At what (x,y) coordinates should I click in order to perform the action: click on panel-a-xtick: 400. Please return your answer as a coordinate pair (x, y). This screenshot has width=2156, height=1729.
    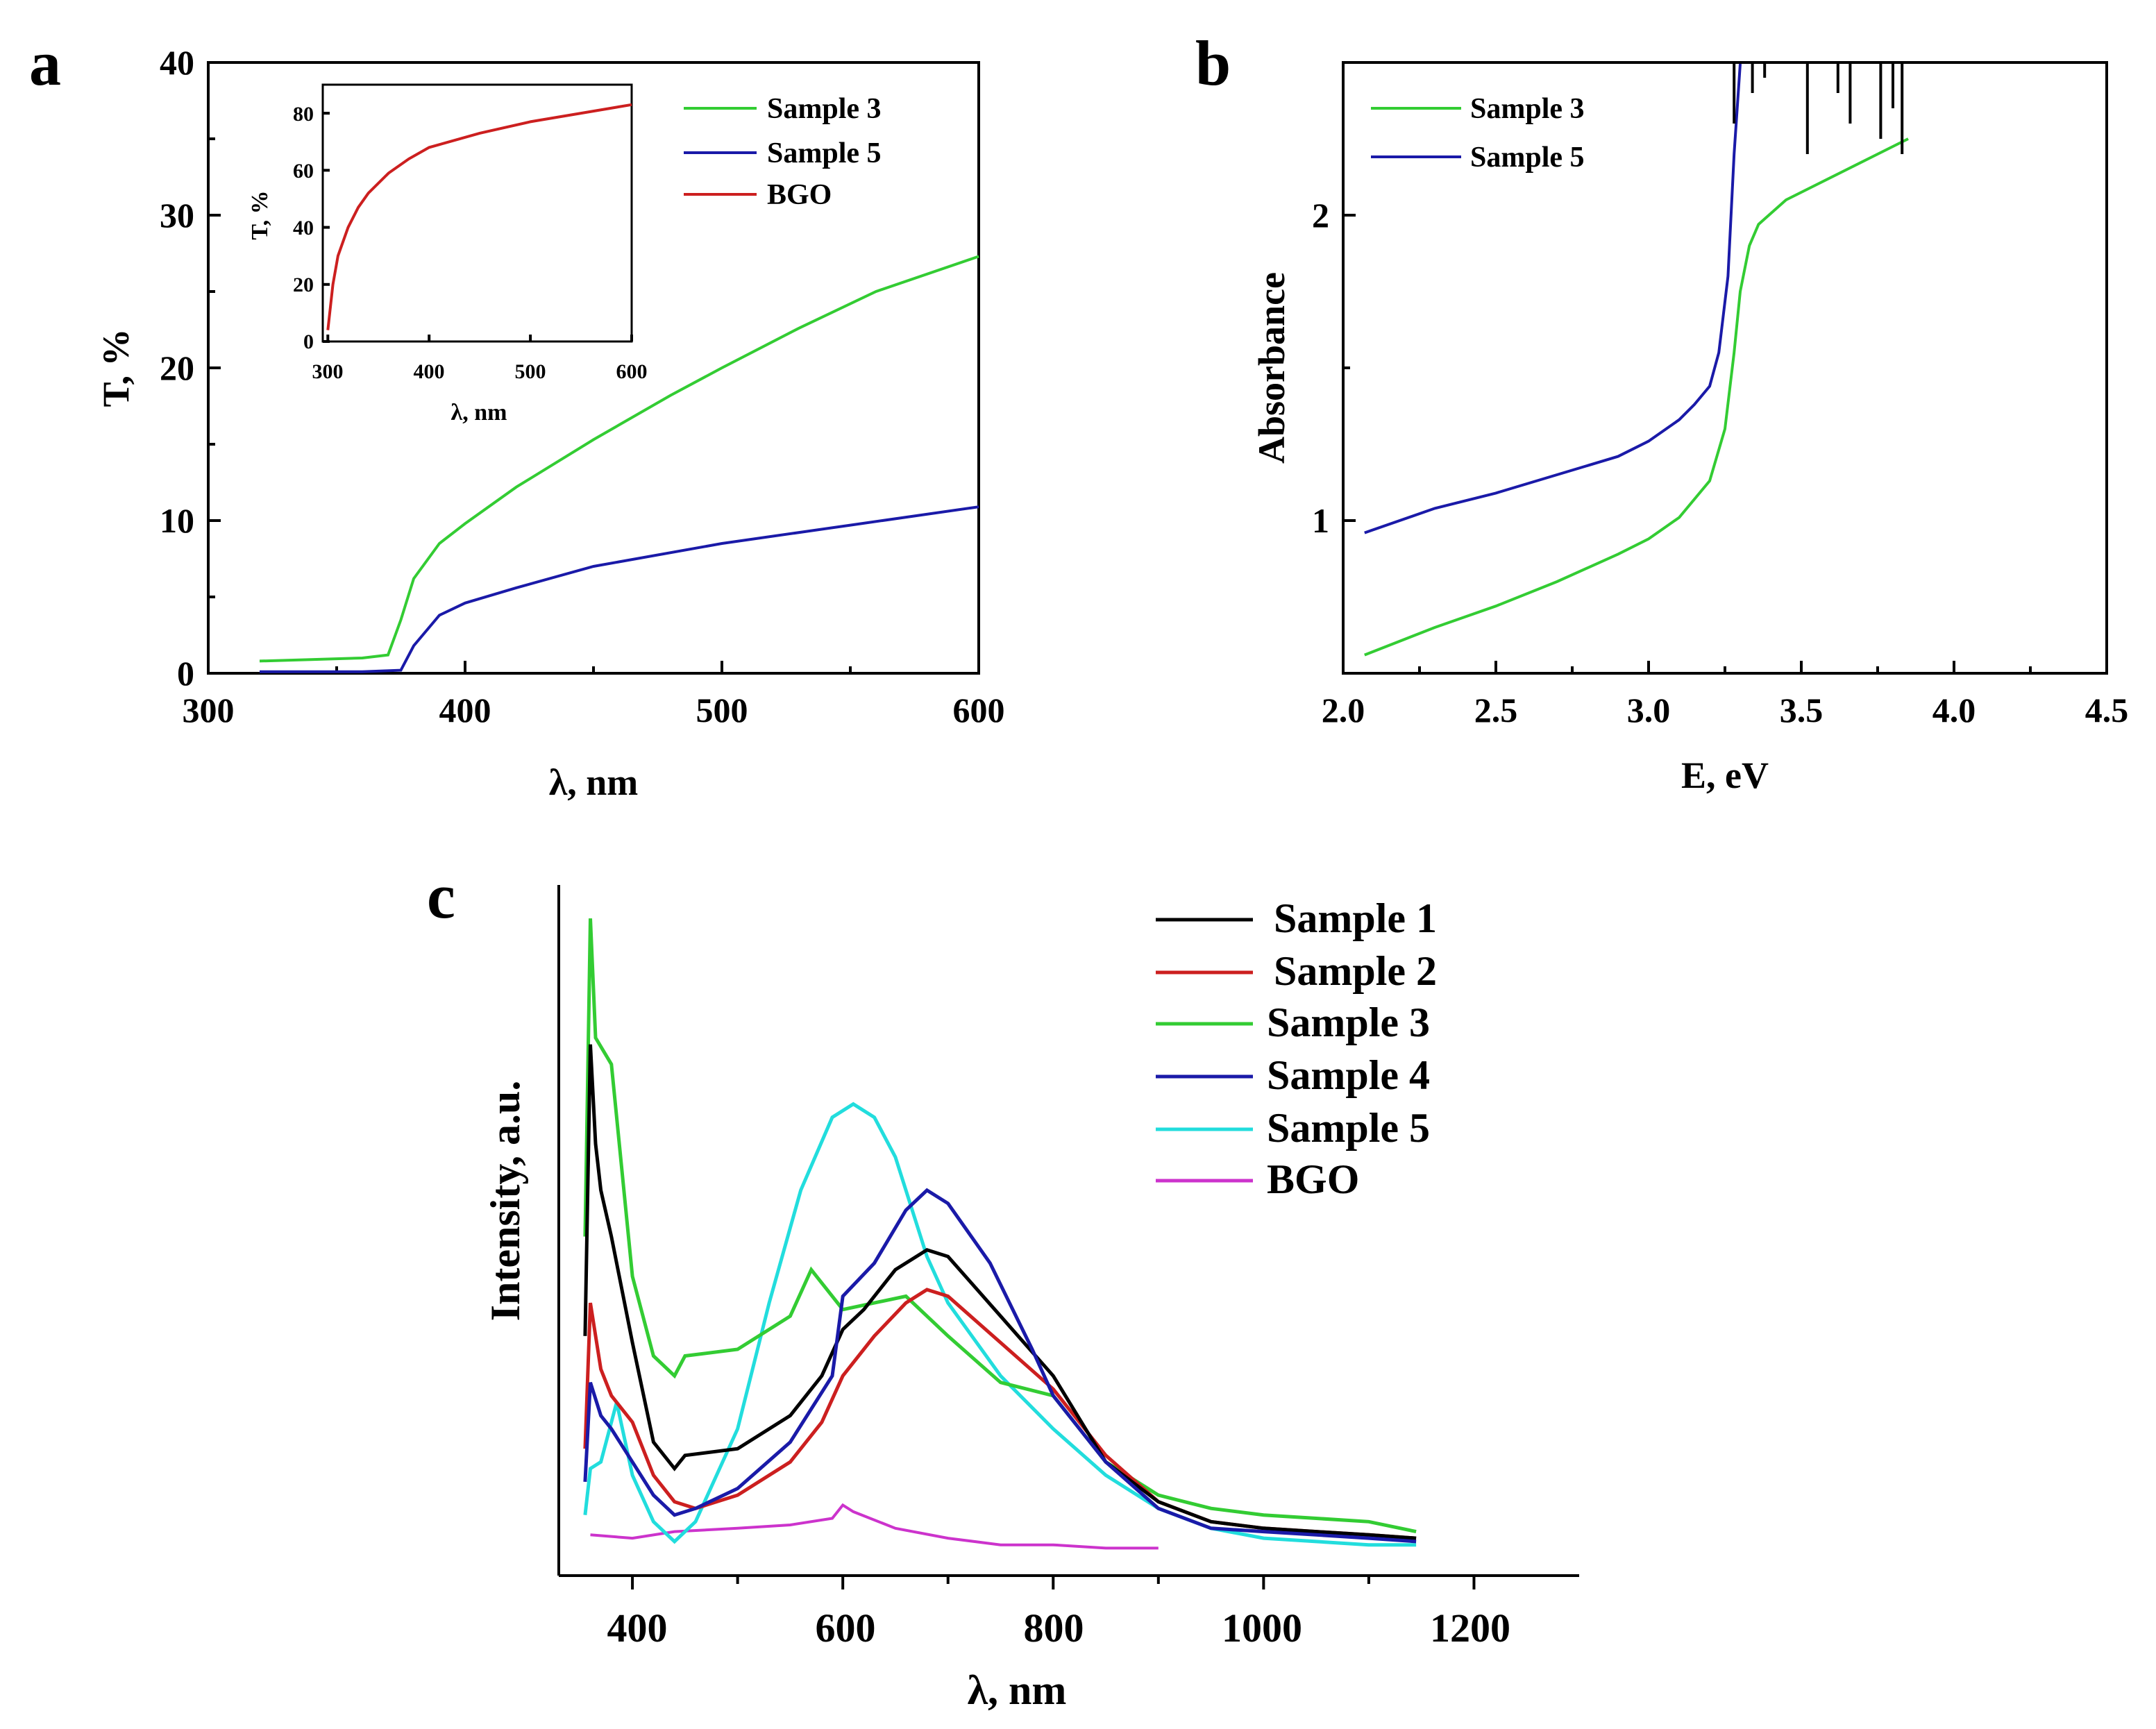
    Looking at the image, I should click on (465, 710).